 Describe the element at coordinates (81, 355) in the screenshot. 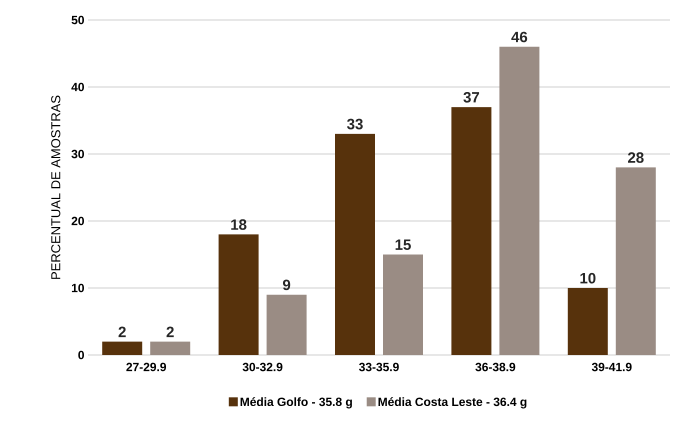

I see `y-tick-label: 0` at that location.